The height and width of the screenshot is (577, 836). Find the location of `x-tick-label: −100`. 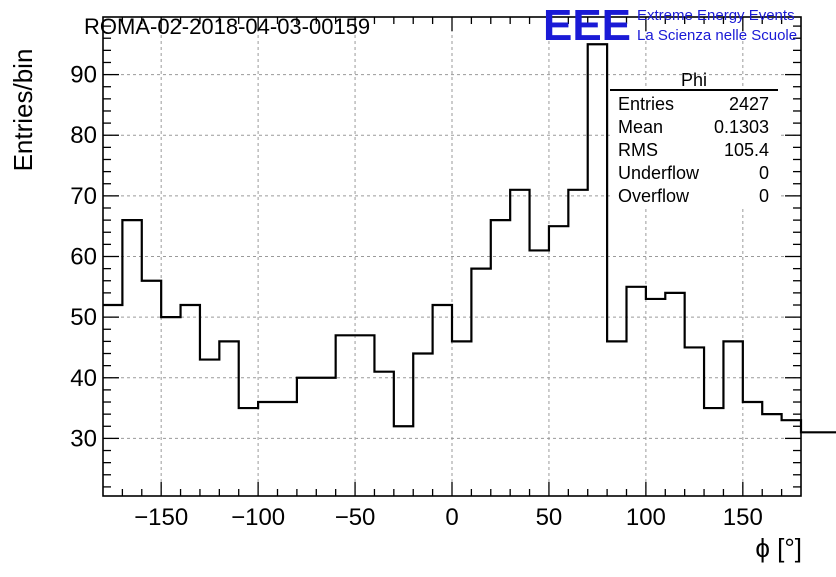

x-tick-label: −100 is located at coordinates (258, 517).